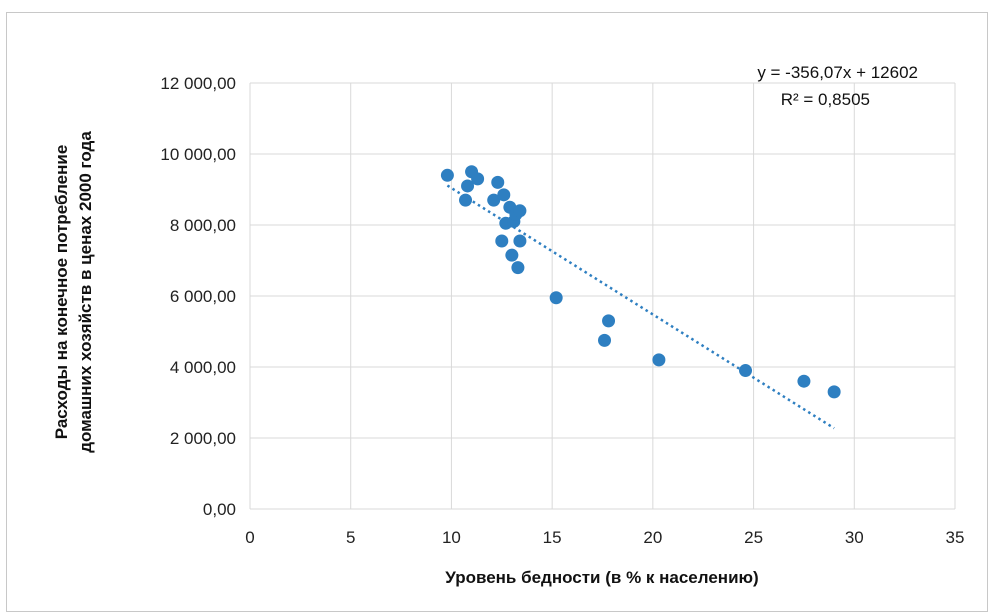  I want to click on x-tick-label: 35, so click(955, 537).